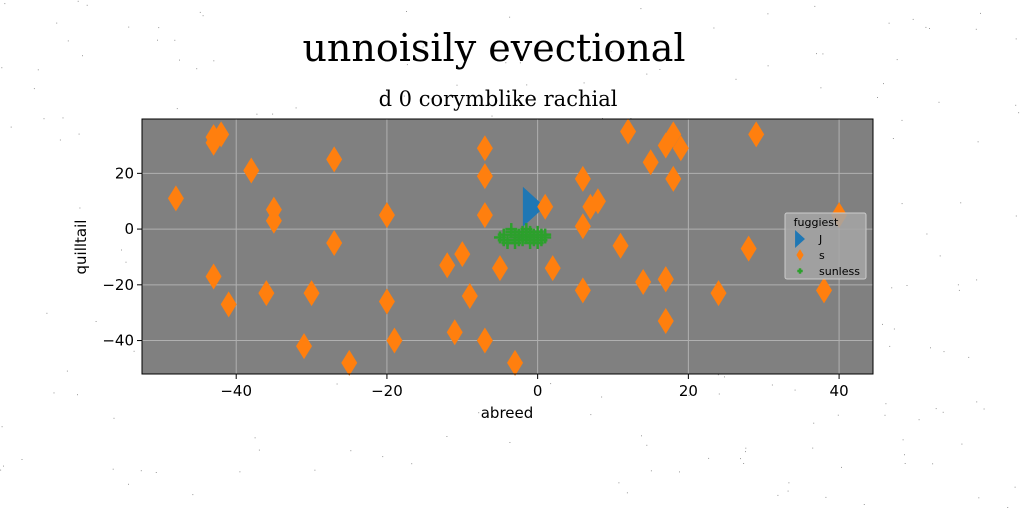 This screenshot has width=1024, height=512. I want to click on chart-subtitle: d 0 corymblike rachial, so click(498, 99).